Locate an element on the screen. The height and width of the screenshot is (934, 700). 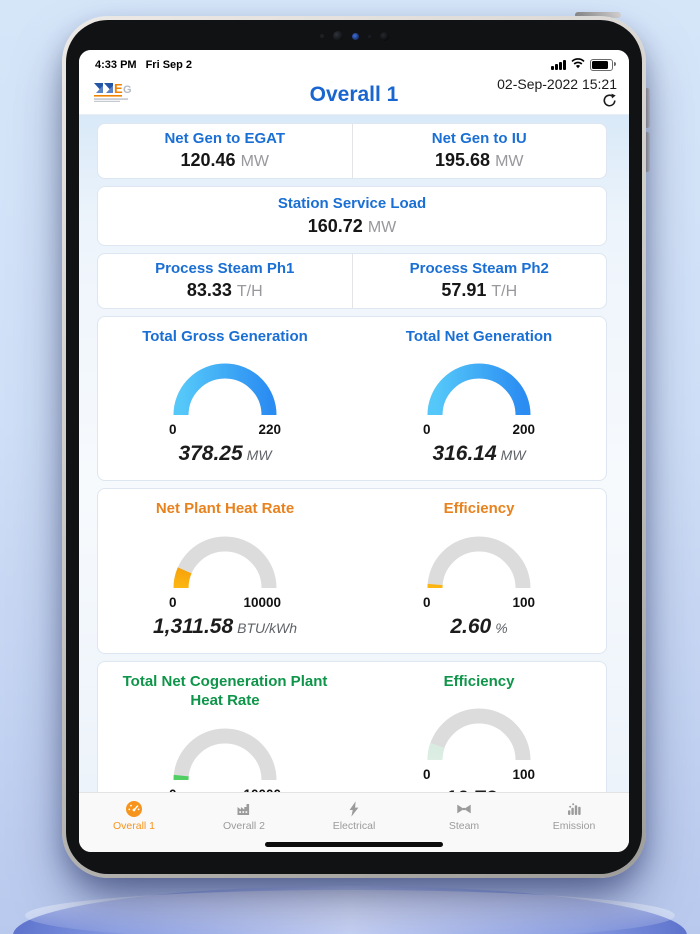
gauge-total-net-generation: Total Net Generation 0 200 316.14 MW is located at coordinates (479, 397).